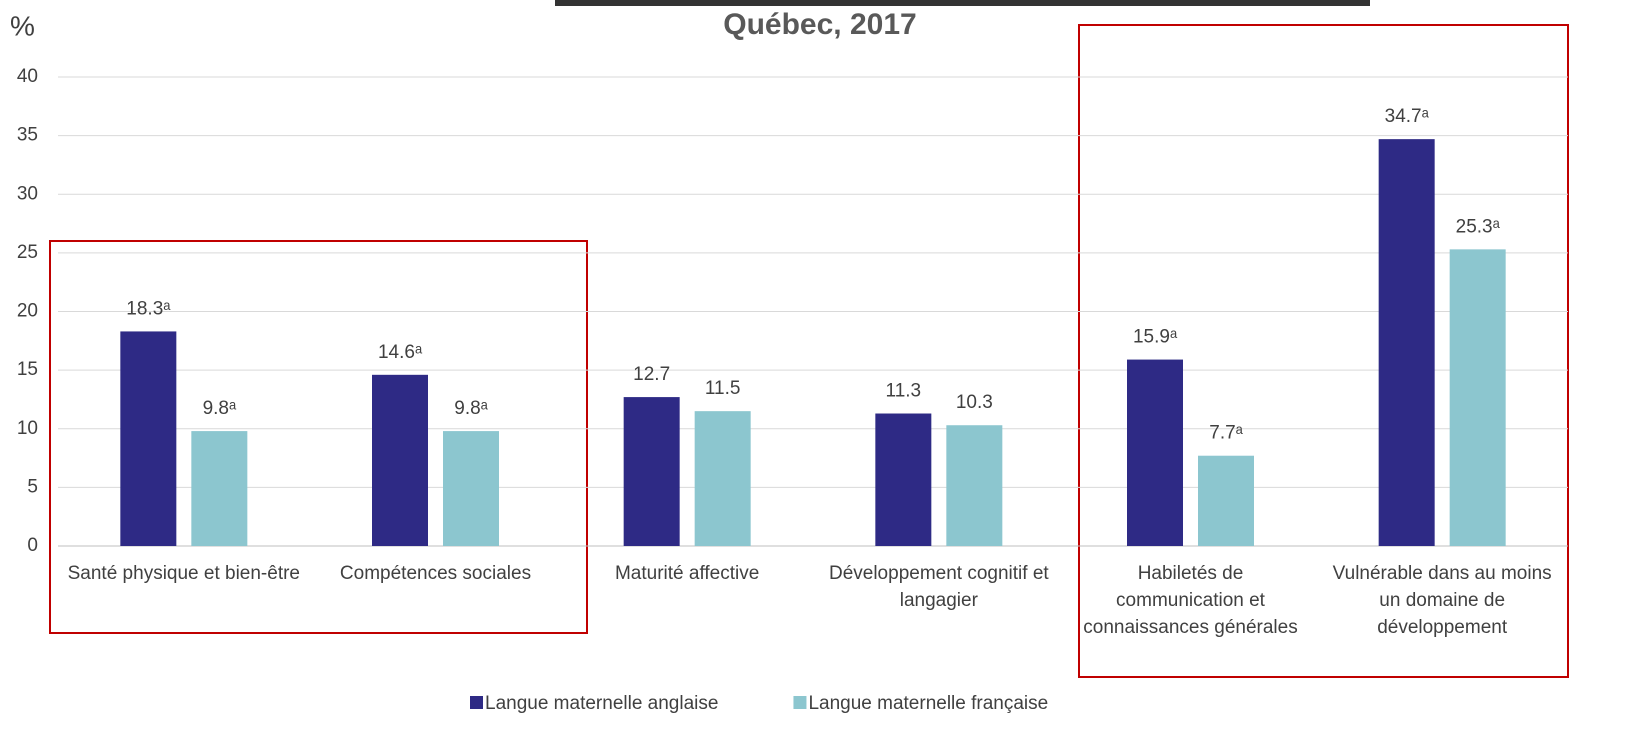 The height and width of the screenshot is (743, 1636). Describe the element at coordinates (27, 252) in the screenshot. I see `y-tick-label: 25` at that location.